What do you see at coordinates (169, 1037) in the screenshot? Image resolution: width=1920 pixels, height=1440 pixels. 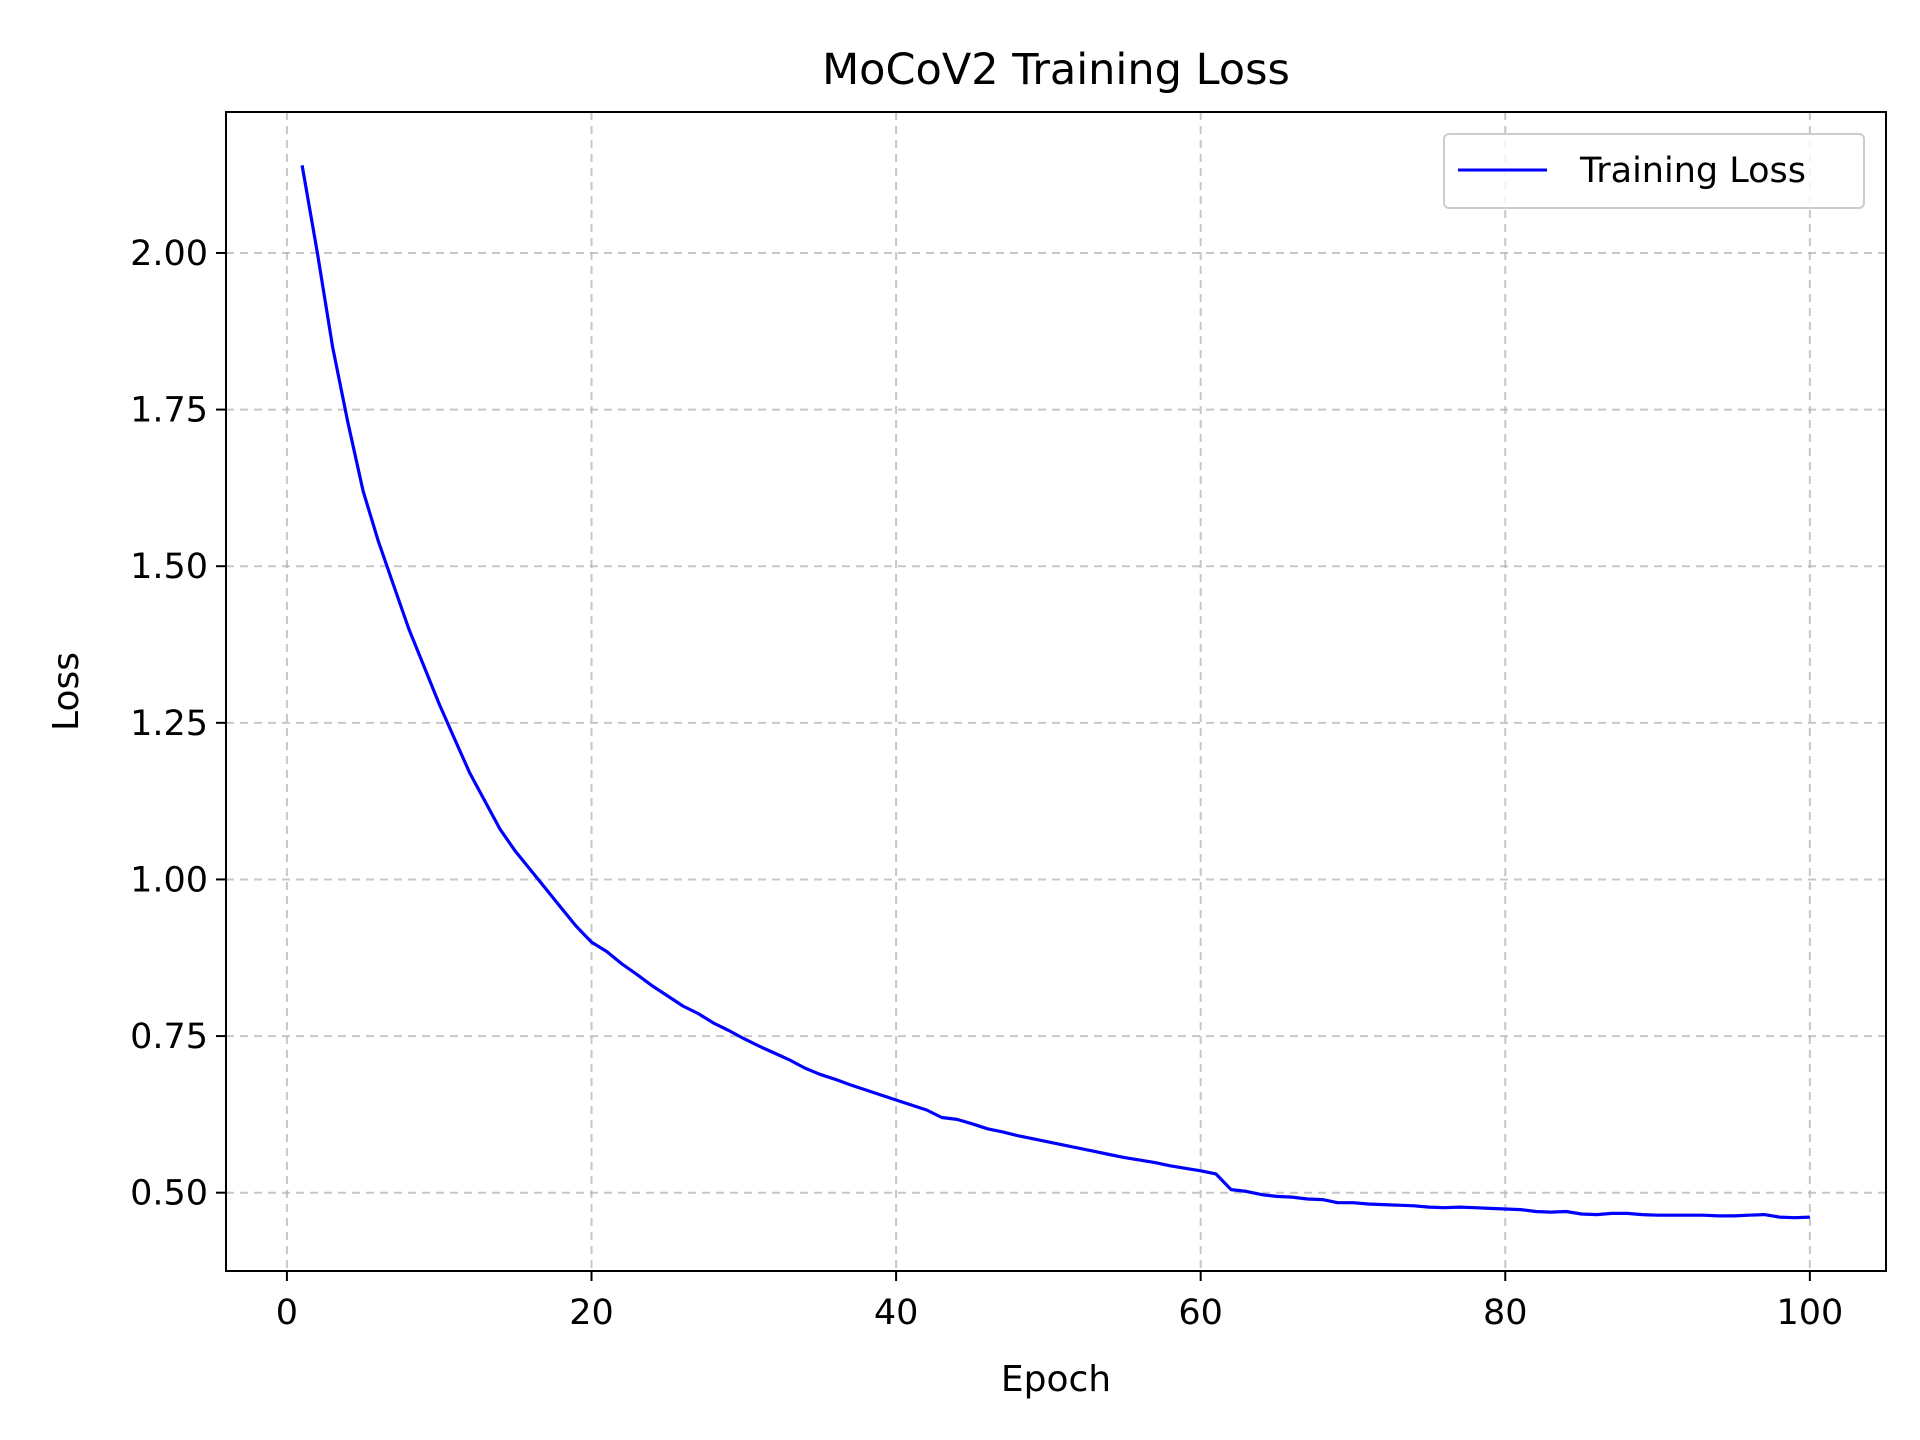 I see `y-tick-label: 0.75` at bounding box center [169, 1037].